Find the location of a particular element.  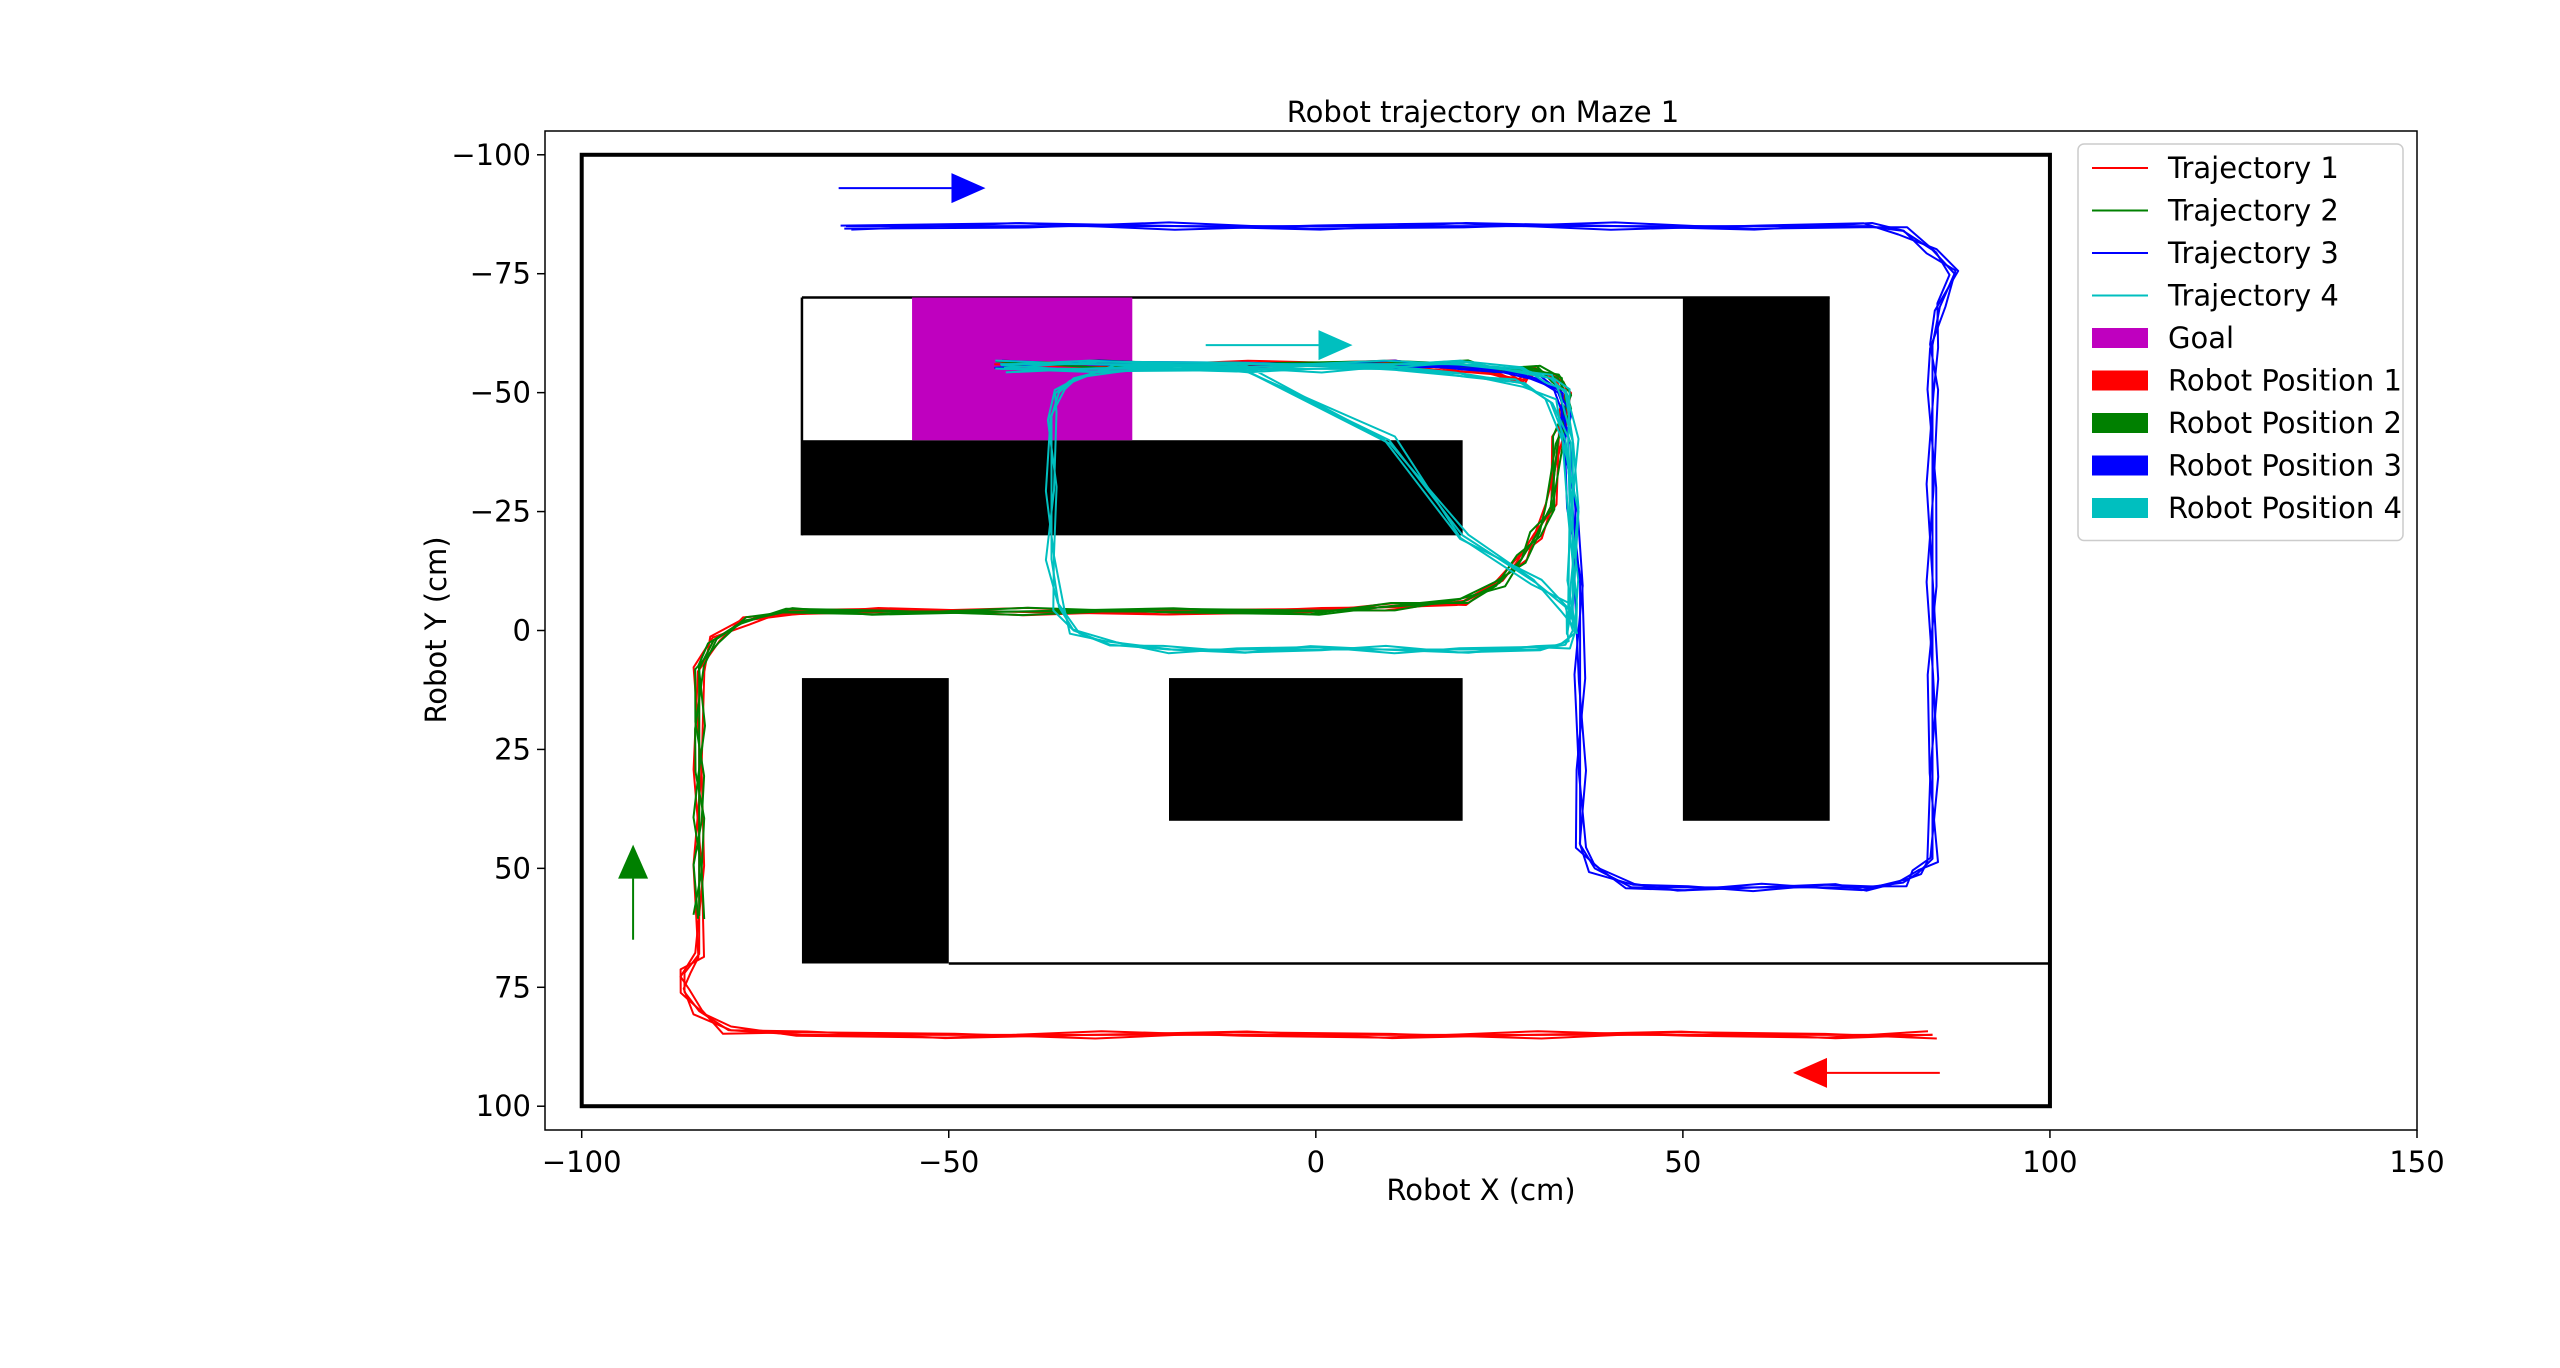

legend-label: Goal is located at coordinates (2201, 338).